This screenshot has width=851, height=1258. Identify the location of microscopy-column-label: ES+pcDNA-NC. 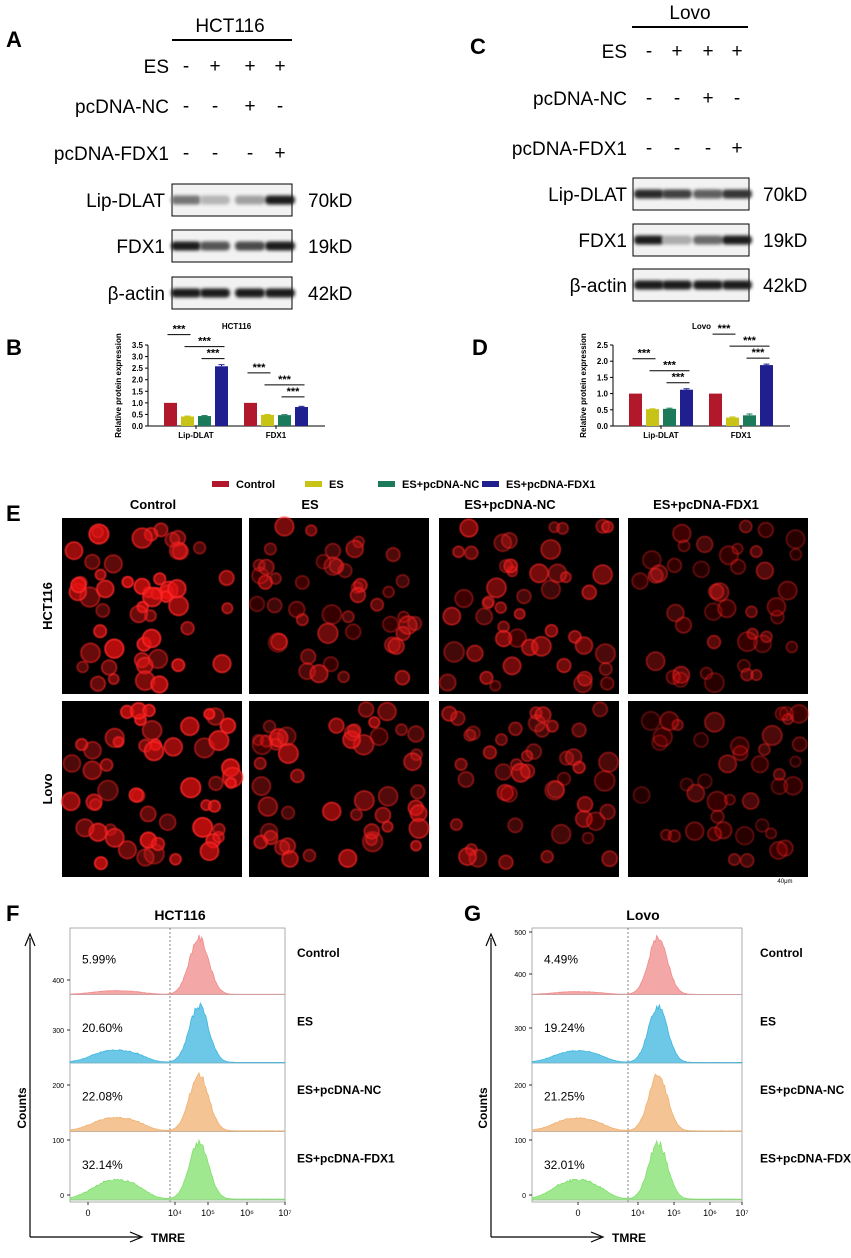
(510, 504).